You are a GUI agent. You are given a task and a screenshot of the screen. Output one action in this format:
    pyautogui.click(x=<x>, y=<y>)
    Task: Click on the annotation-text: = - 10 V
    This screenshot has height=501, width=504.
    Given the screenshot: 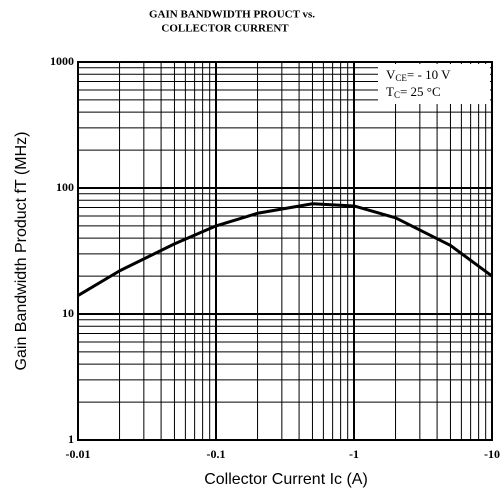 What is the action you would take?
    pyautogui.click(x=429, y=74)
    